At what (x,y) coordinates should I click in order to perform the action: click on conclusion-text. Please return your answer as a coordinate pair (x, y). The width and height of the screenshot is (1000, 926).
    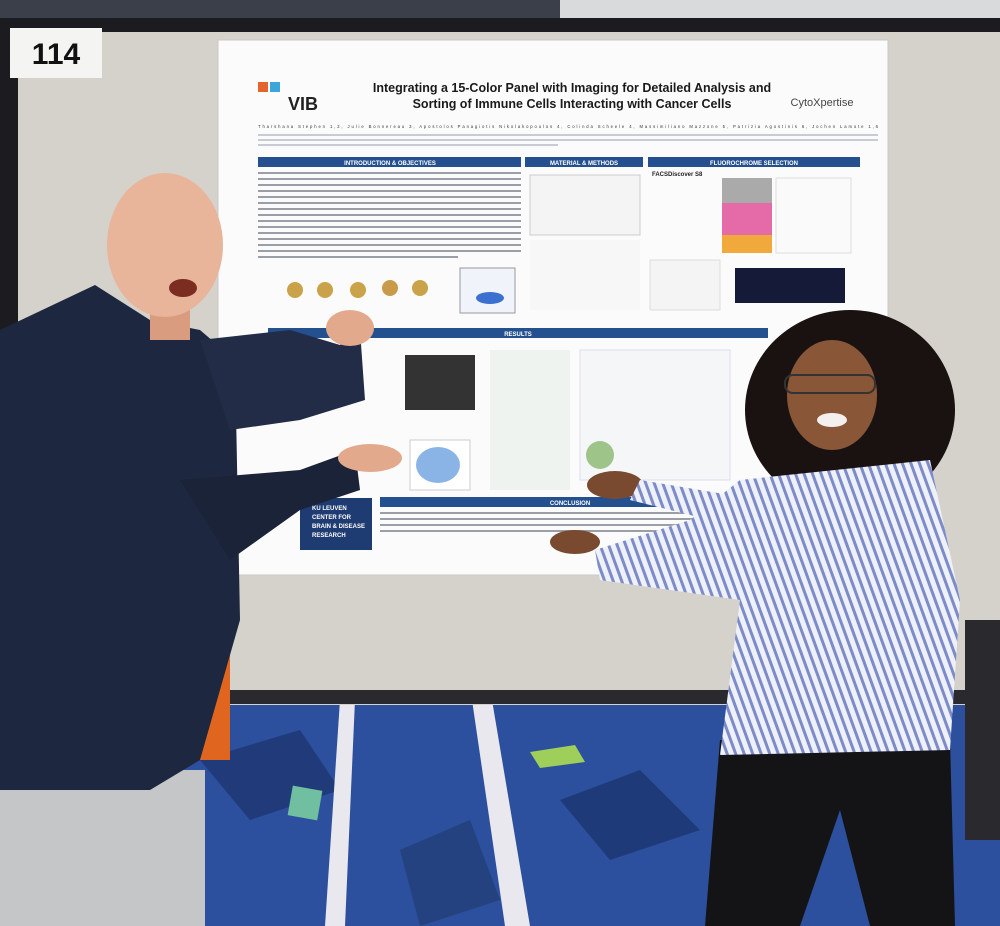
    Looking at the image, I should click on (570, 522).